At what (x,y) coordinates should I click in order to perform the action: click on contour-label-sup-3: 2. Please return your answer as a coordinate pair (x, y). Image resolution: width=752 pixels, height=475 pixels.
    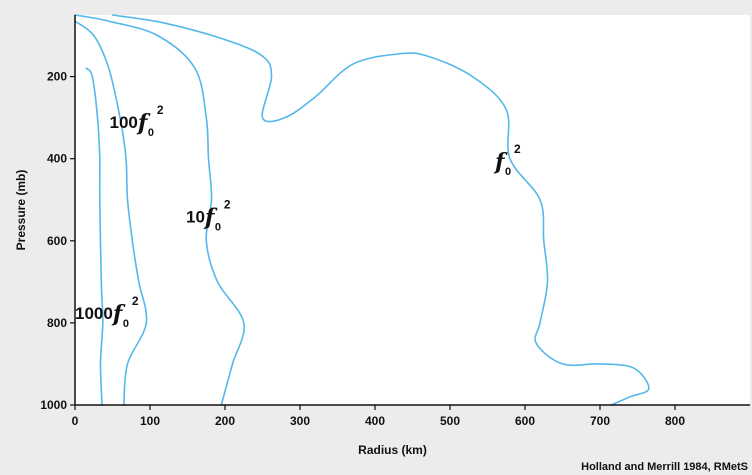
    Looking at the image, I should click on (517, 149).